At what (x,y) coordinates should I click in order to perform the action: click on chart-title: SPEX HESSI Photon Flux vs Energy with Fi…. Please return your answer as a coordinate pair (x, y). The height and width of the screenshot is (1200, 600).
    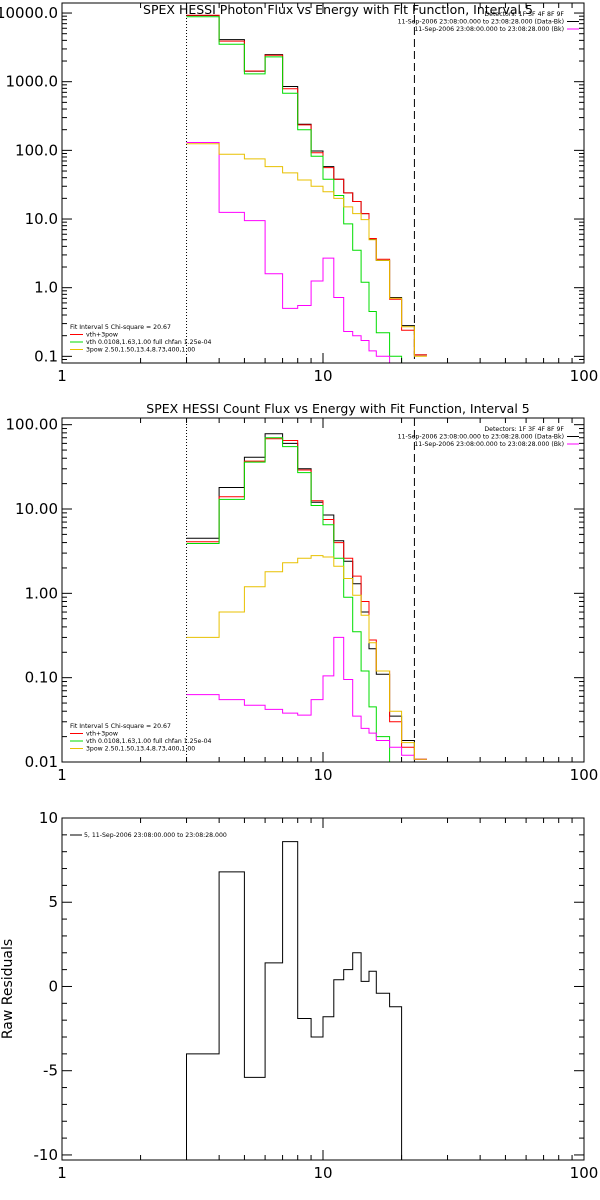
    Looking at the image, I should click on (338, 9).